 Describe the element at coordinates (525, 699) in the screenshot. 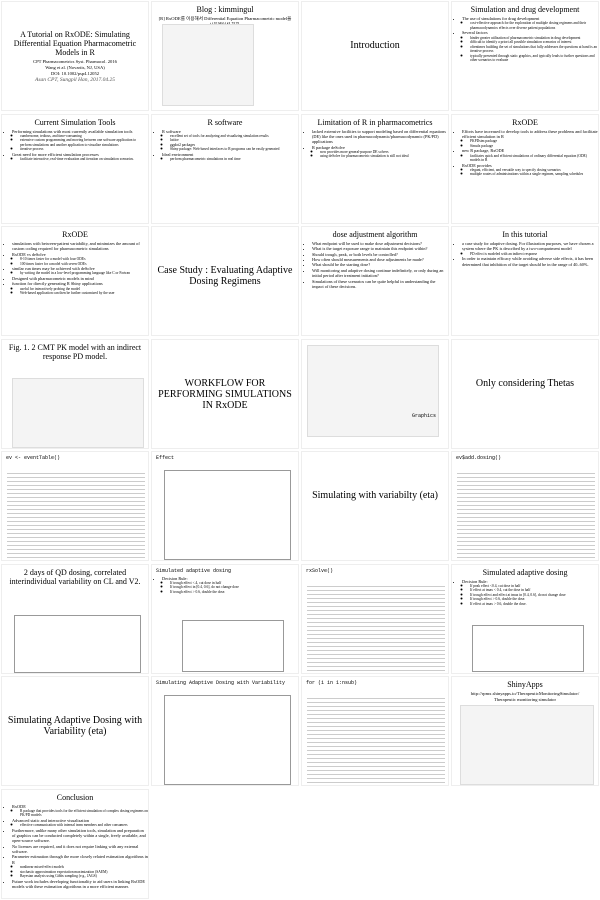

I see `slide-line: Therapeutic monitoring simulator` at that location.